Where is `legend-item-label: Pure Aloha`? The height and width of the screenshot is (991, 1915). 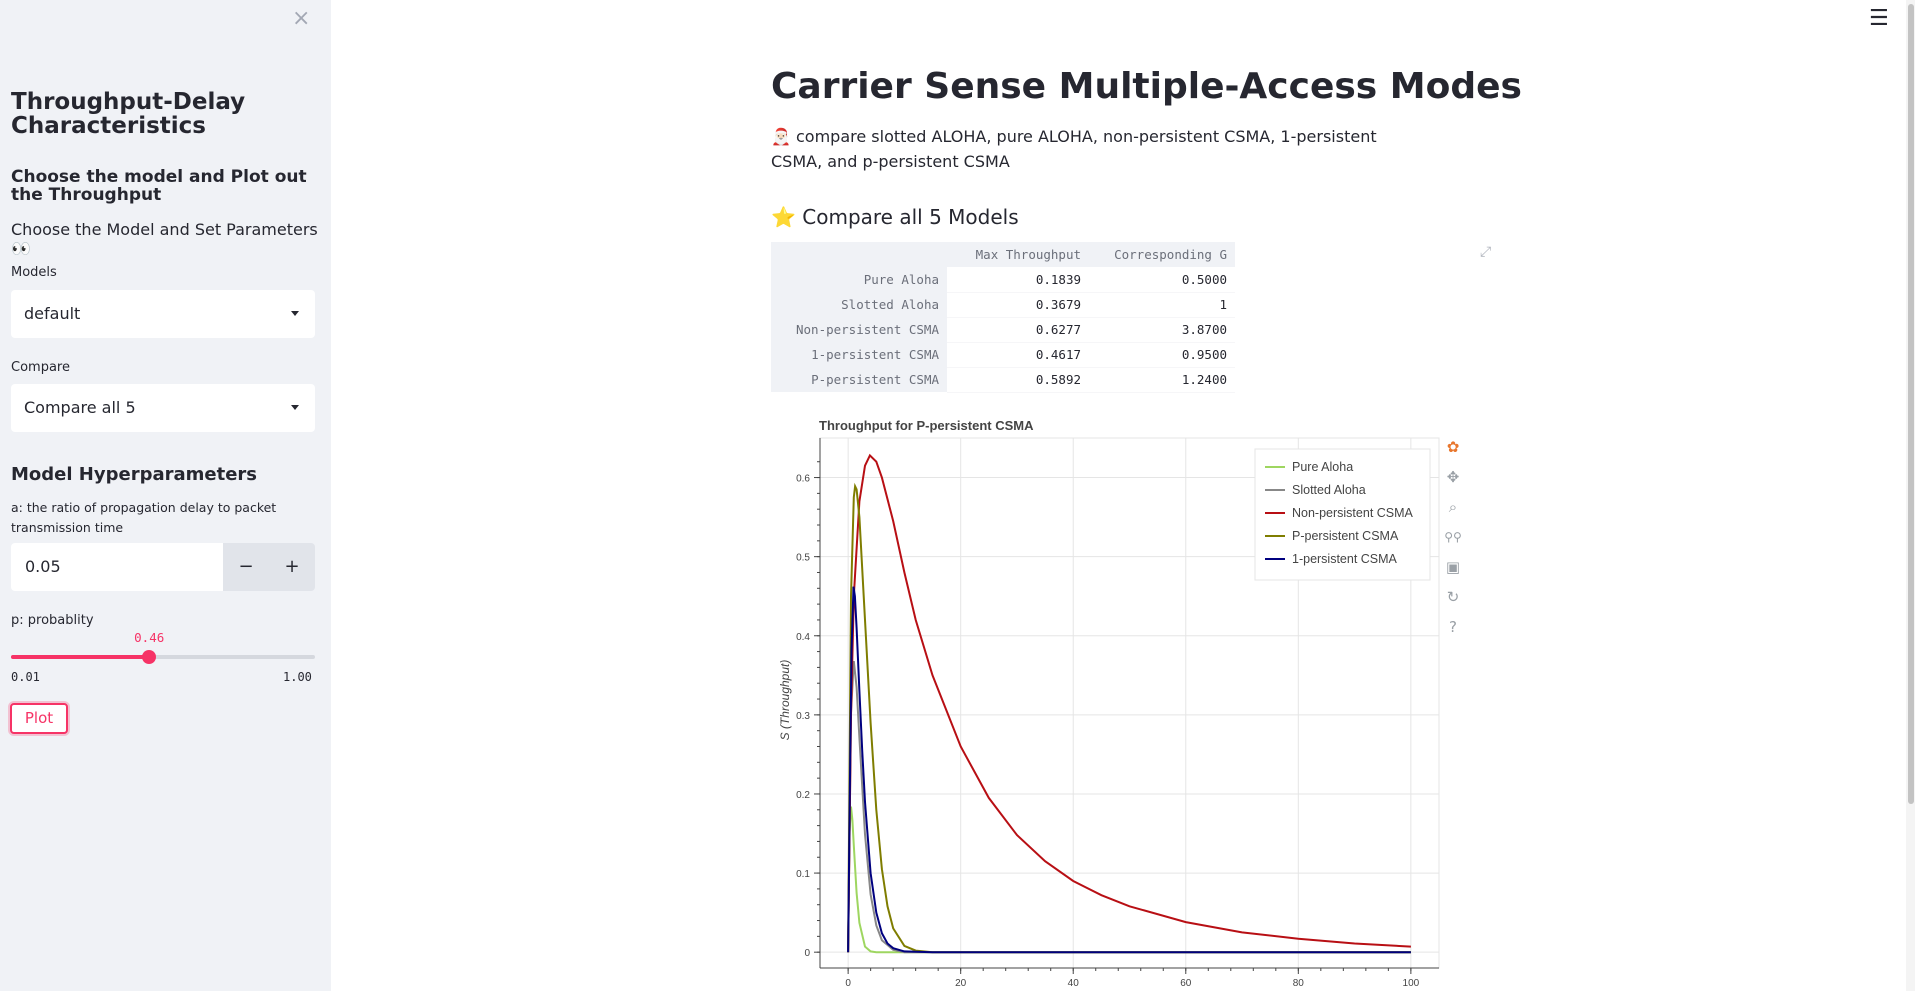 legend-item-label: Pure Aloha is located at coordinates (1322, 467).